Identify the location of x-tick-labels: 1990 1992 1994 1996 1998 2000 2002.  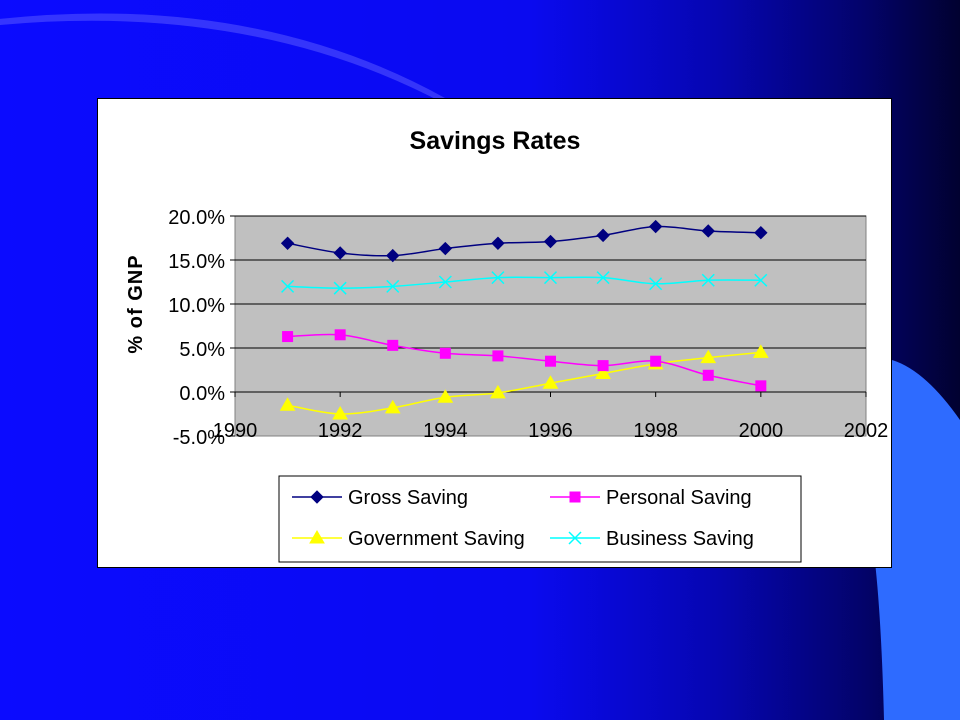
(551, 431).